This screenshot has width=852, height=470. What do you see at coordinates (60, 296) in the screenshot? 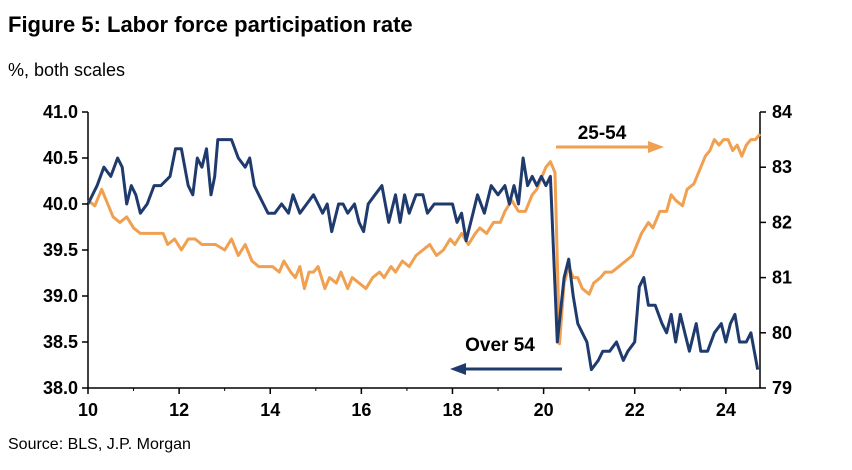
I see `left-tick-label: 39.0` at bounding box center [60, 296].